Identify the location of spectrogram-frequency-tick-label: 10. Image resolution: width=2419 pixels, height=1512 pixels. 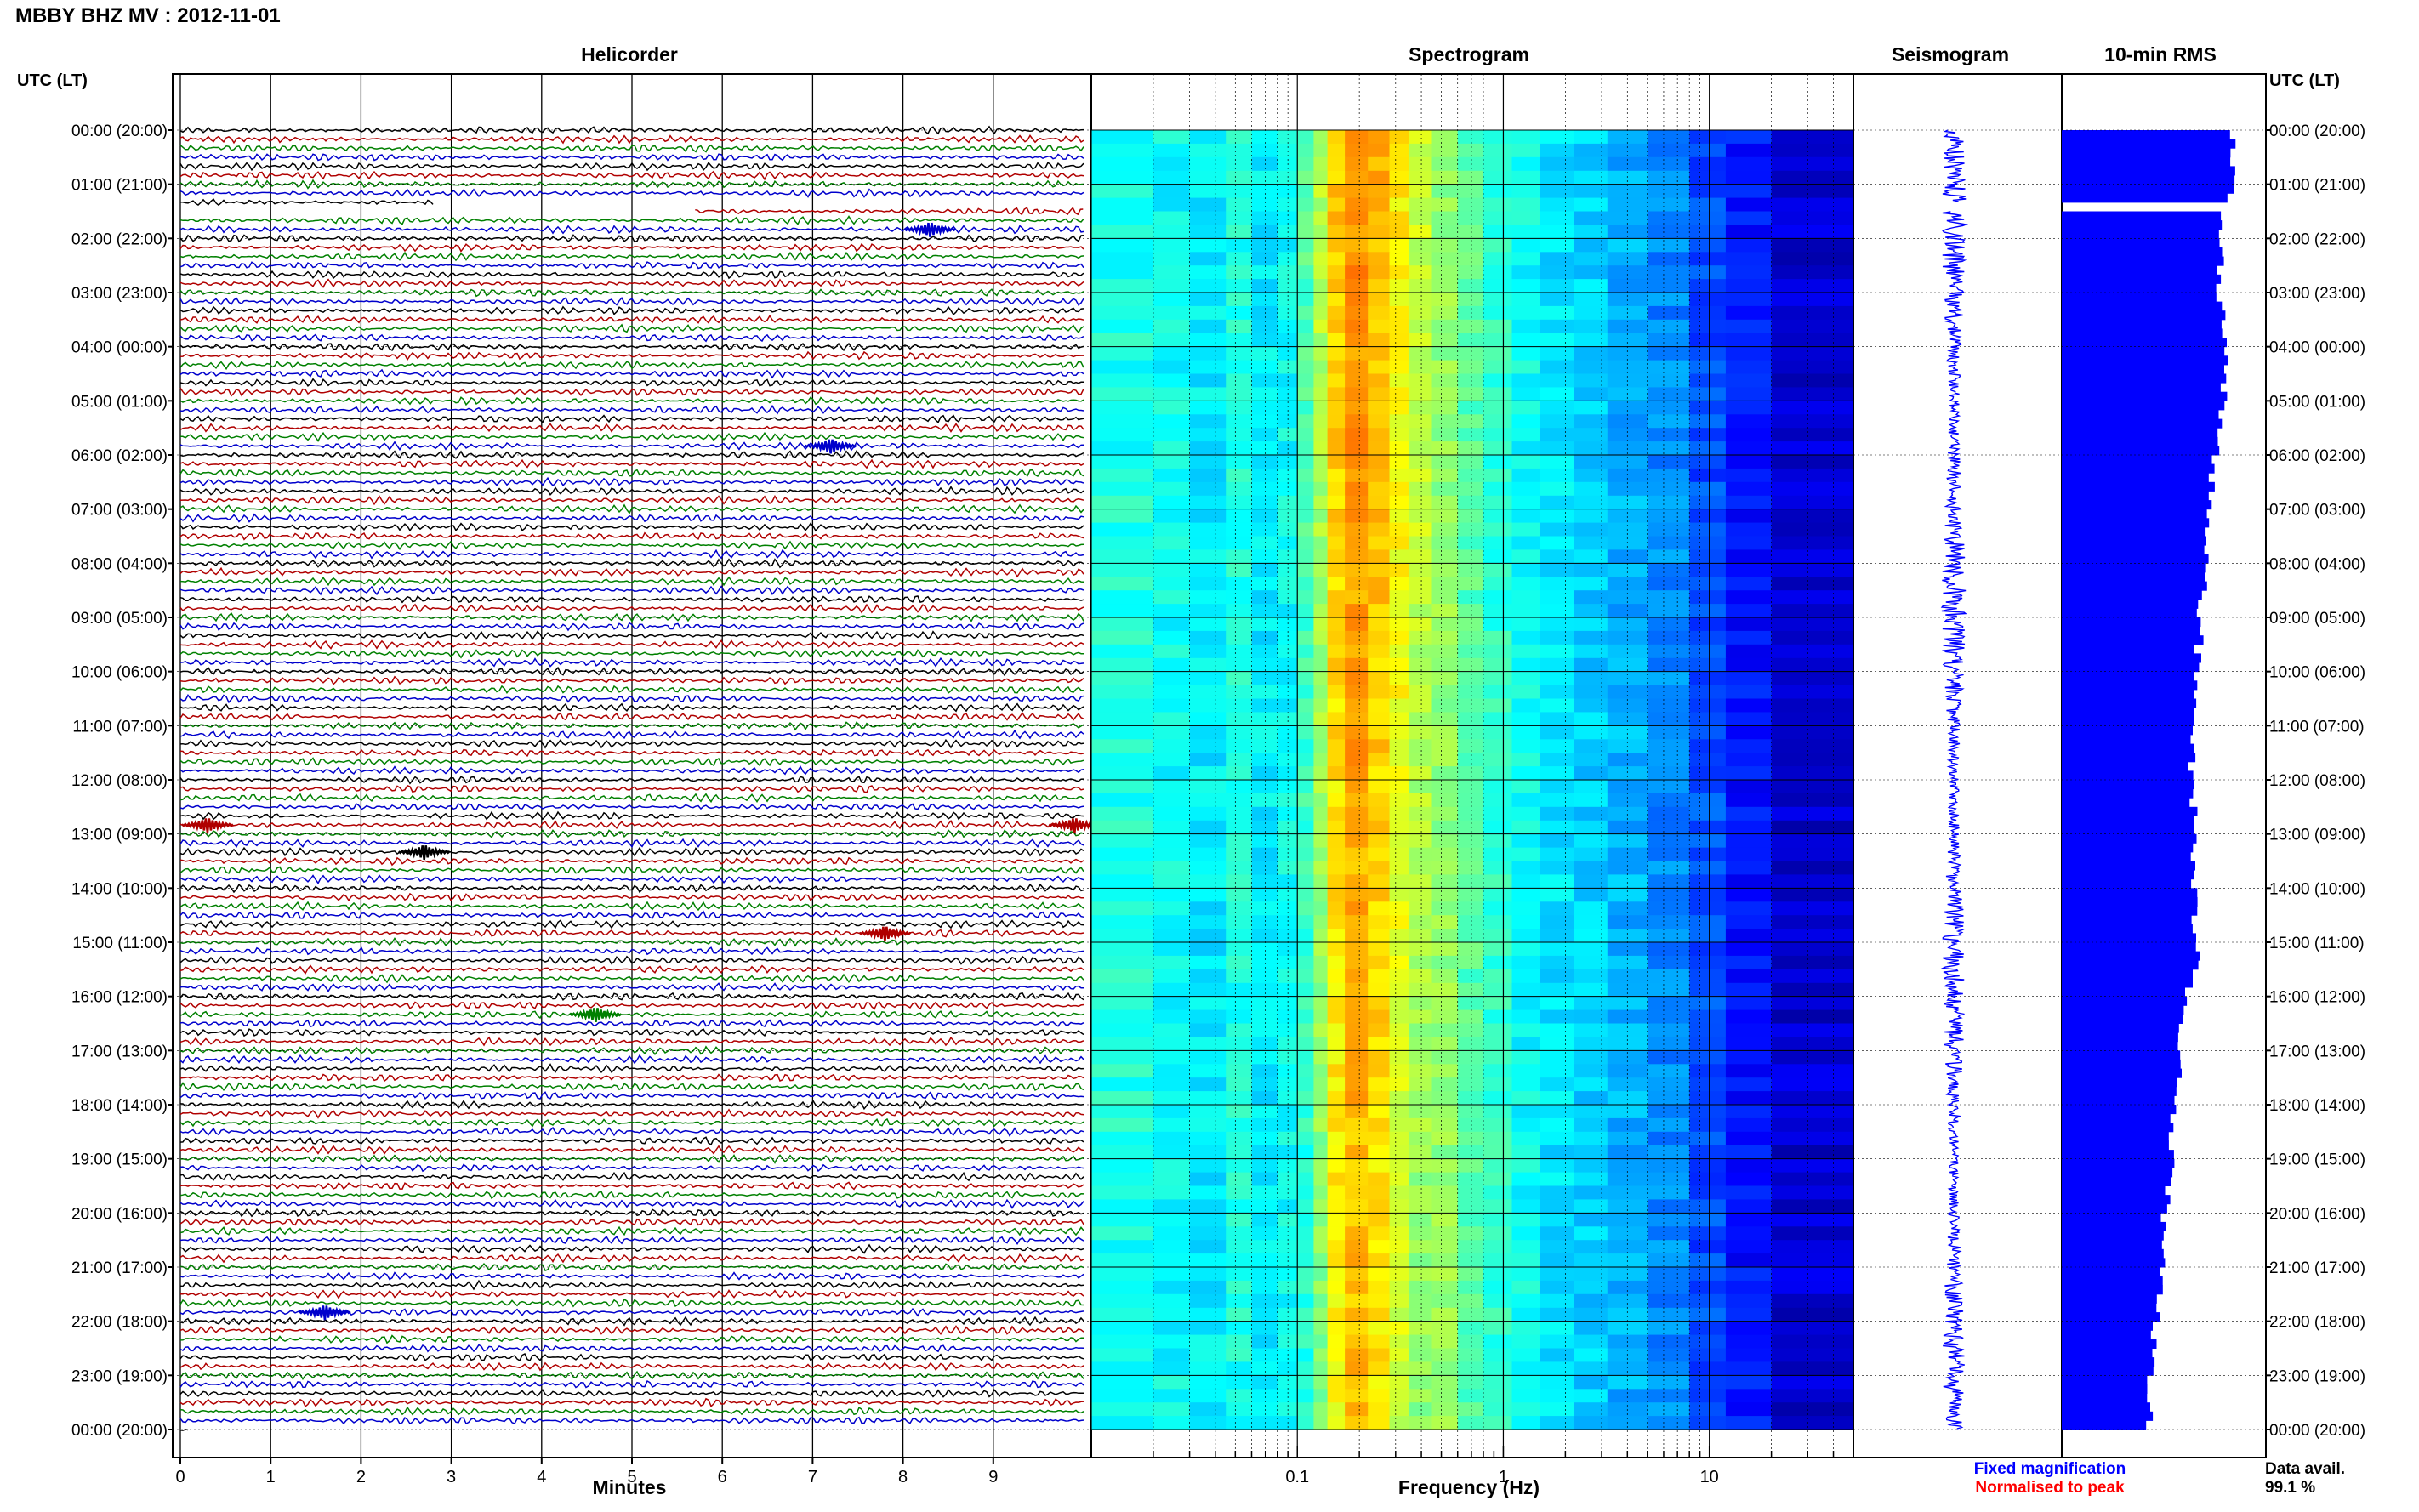
(1709, 1477).